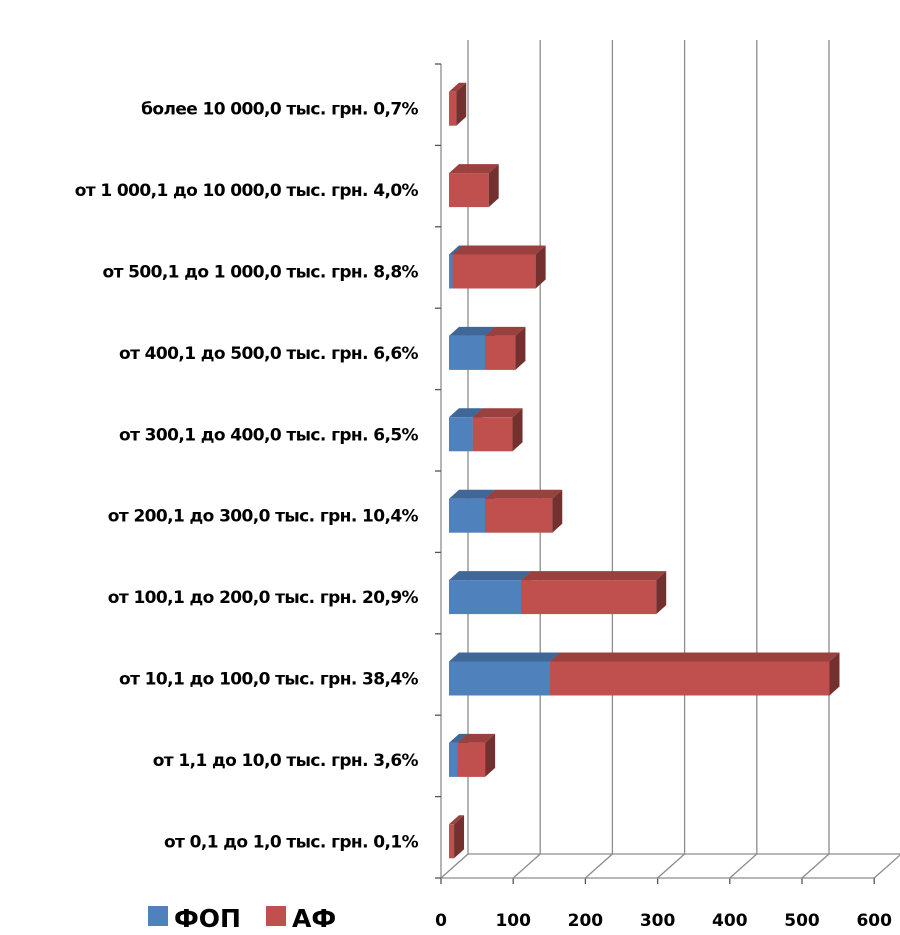 The width and height of the screenshot is (900, 935). I want to click on category-label: от 200,1 до 300,0 тыс. грн. 10,4%, so click(263, 517).